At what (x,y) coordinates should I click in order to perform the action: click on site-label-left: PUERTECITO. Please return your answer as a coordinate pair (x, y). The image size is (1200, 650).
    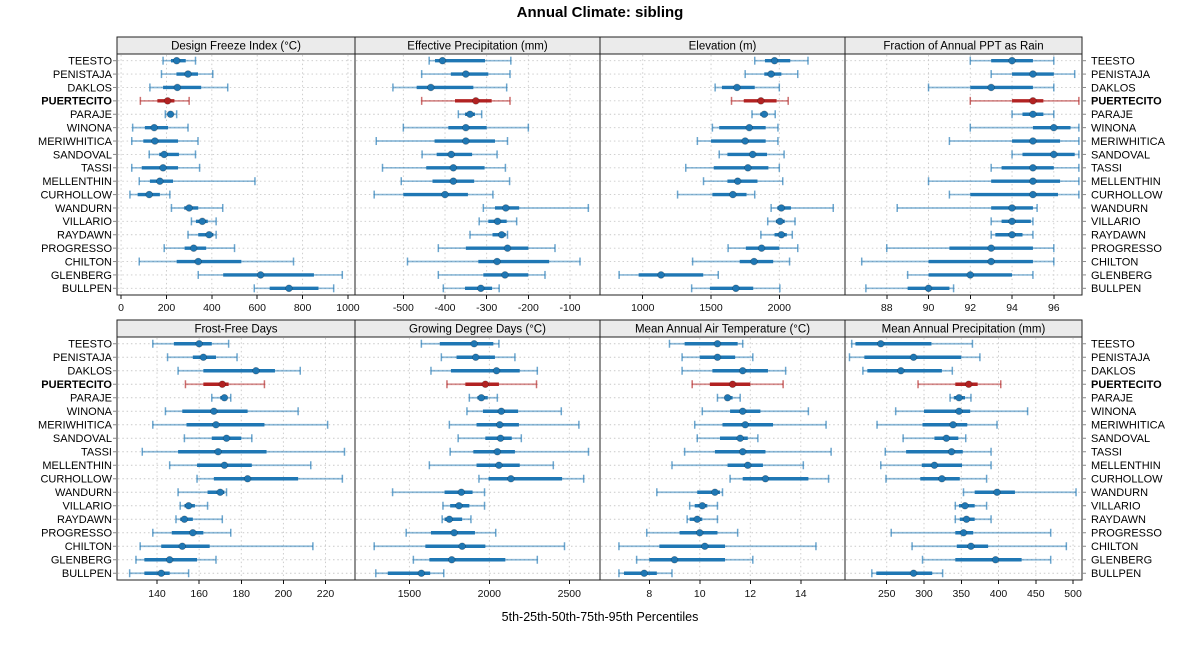
    Looking at the image, I should click on (76, 102).